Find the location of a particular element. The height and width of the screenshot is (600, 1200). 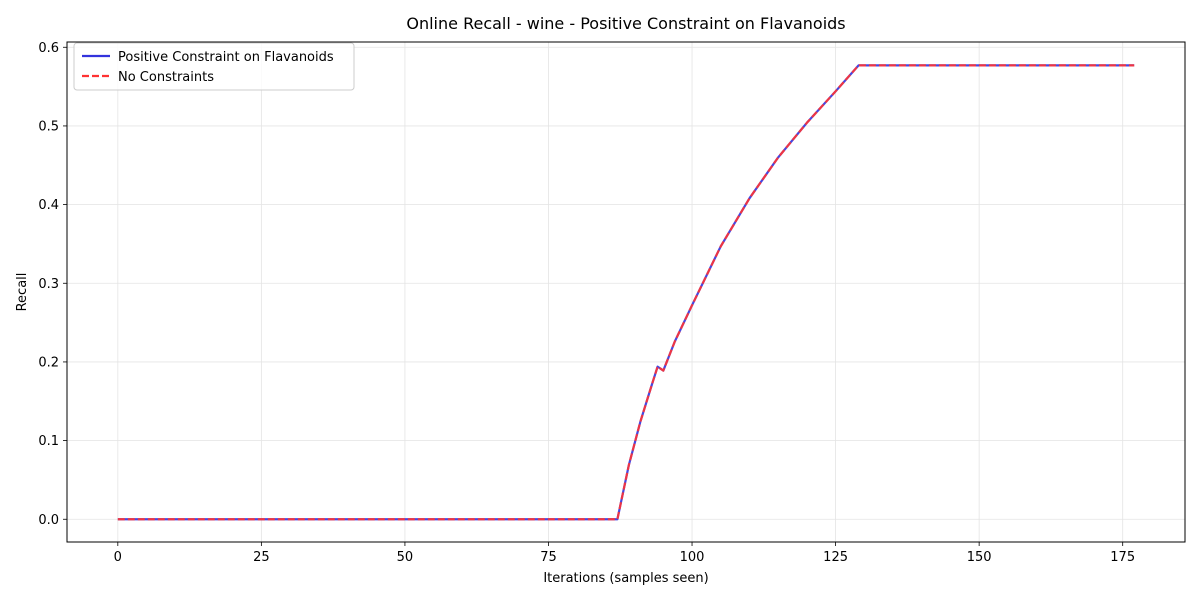

y-axis-label: Recall is located at coordinates (22, 292).